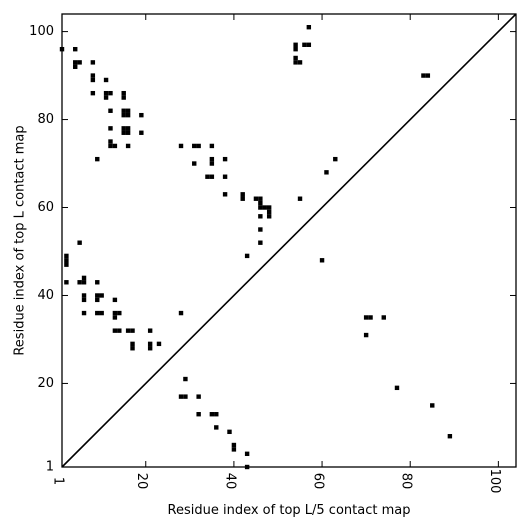 This screenshot has height=531, width=531. Describe the element at coordinates (229, 251) in the screenshot. I see `x-tick: 40` at that location.